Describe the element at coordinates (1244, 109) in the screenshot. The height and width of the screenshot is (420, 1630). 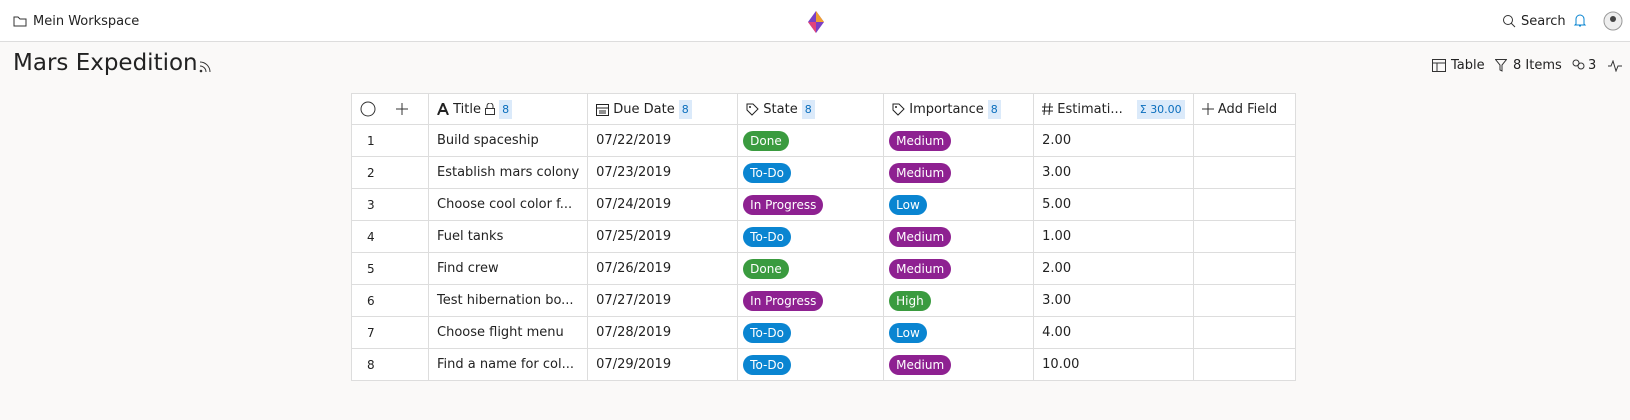
I see `add-field: Add Field` at that location.